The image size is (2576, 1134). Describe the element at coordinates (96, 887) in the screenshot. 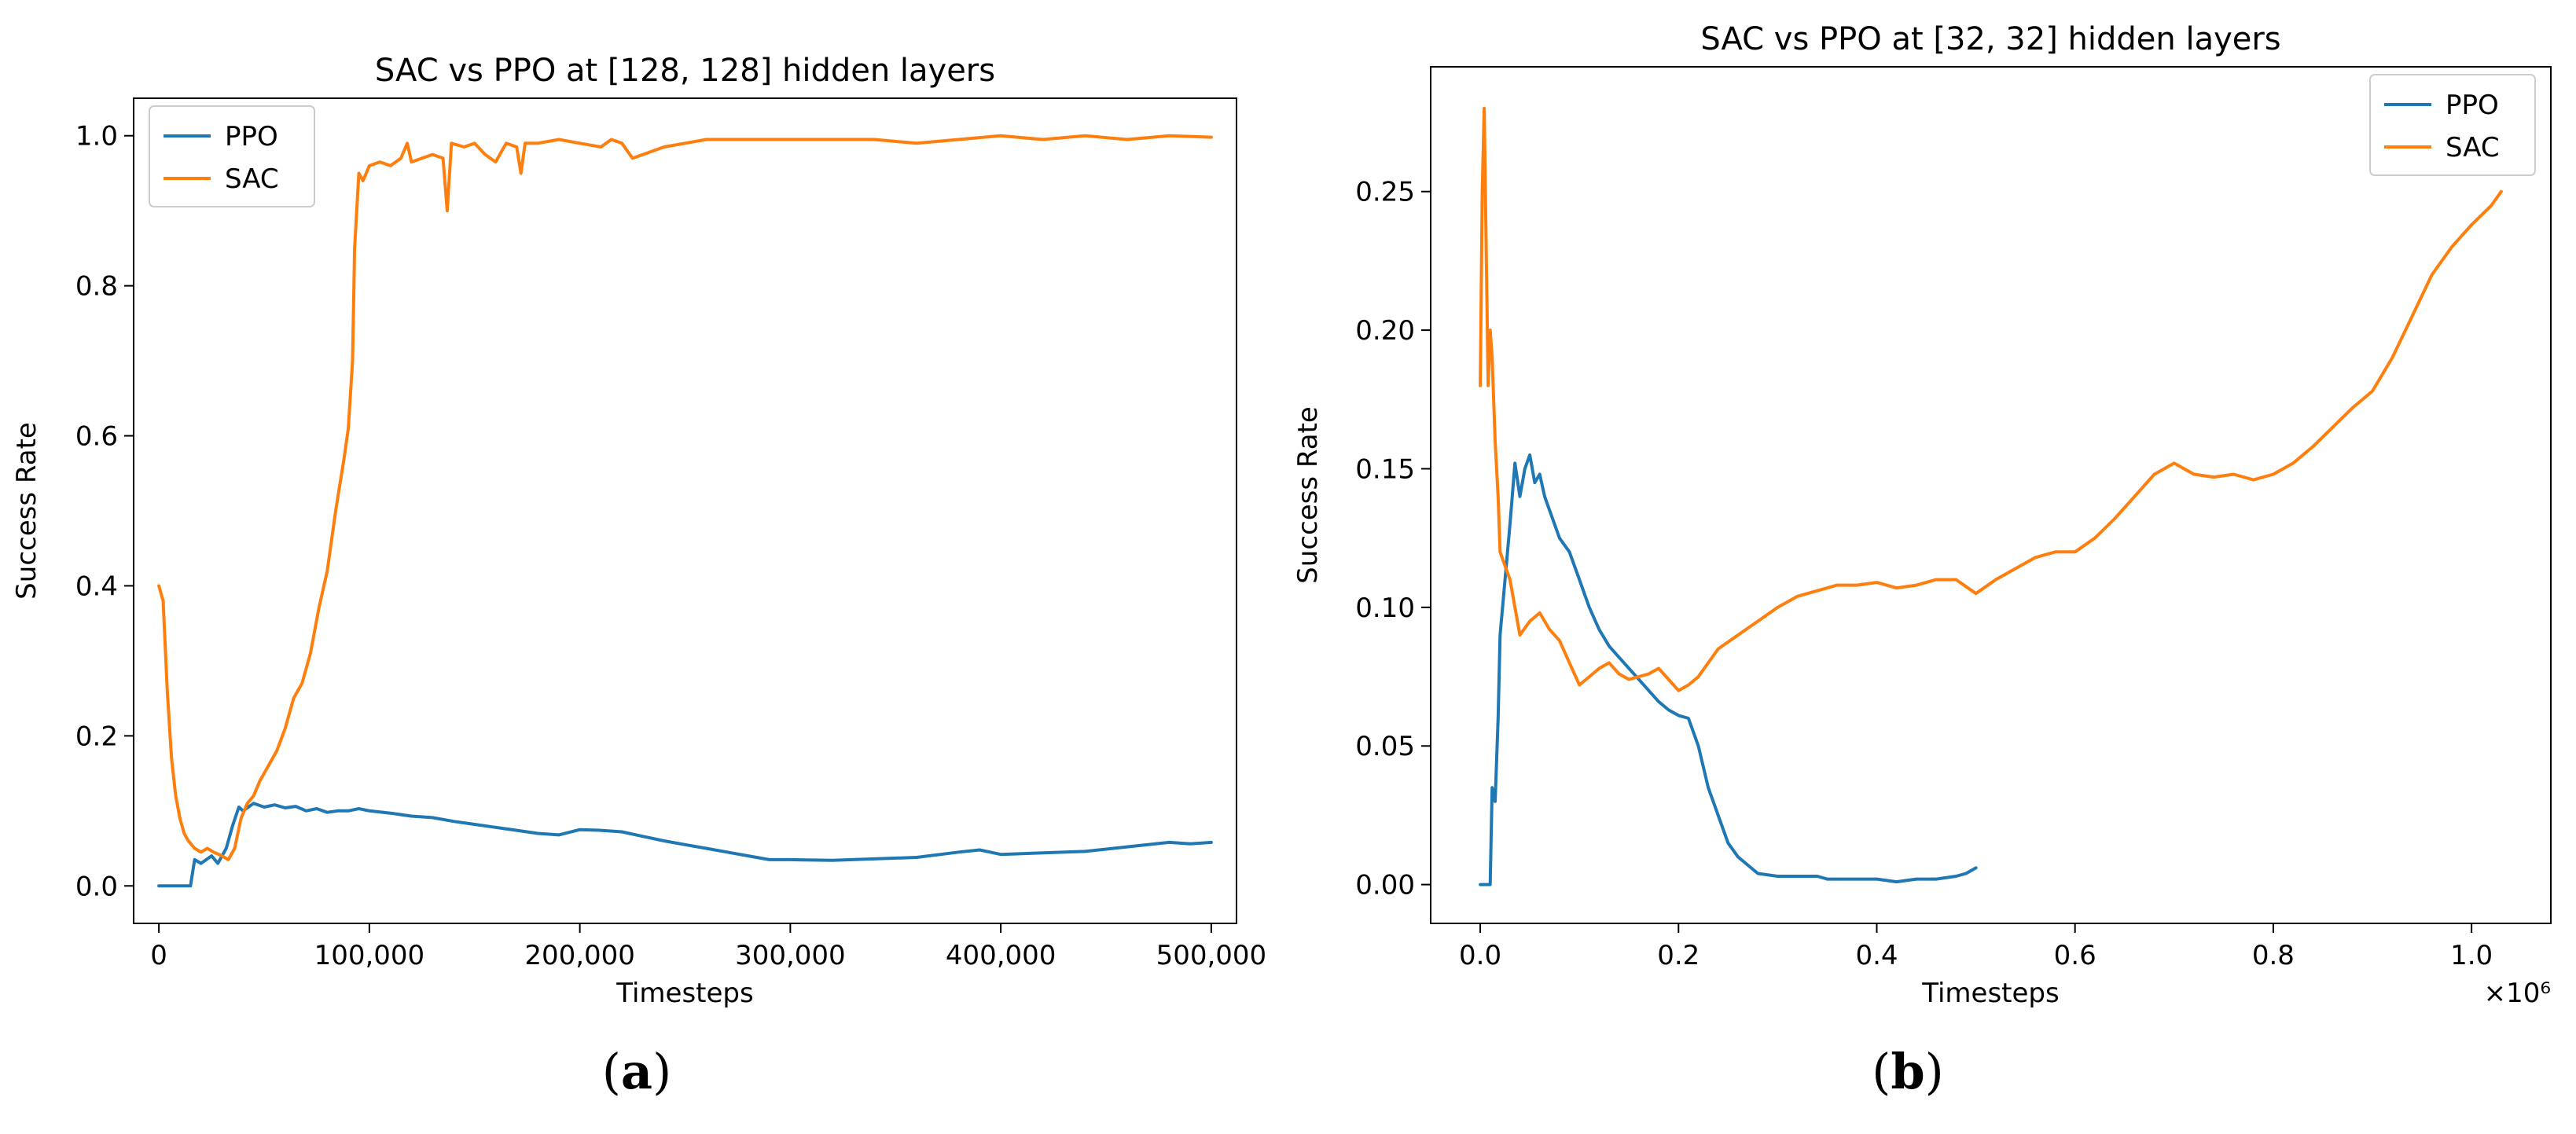

I see `y-tick-label: 0.0` at that location.